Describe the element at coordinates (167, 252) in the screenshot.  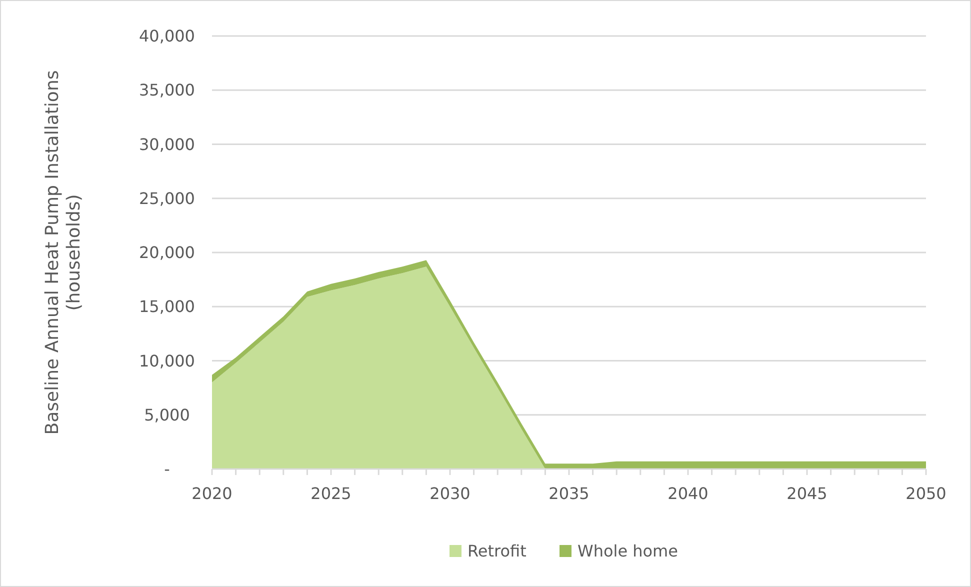
I see `y-tick-label: 20,000` at that location.